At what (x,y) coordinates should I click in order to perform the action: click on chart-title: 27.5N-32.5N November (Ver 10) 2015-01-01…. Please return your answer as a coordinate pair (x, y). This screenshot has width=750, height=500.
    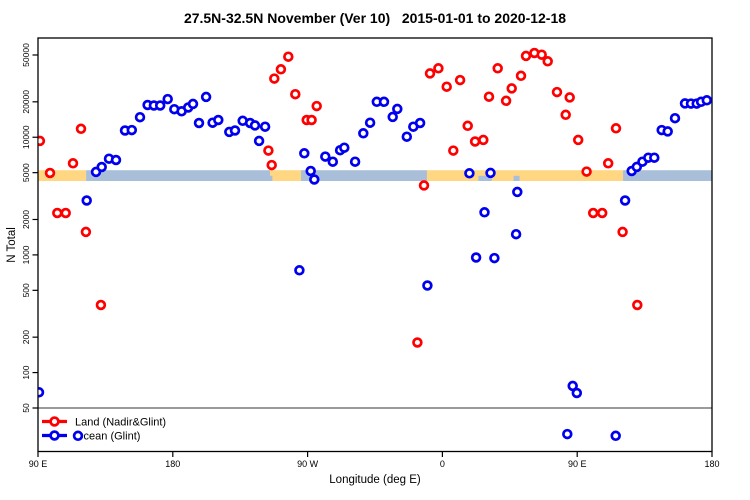
    Looking at the image, I should click on (375, 18).